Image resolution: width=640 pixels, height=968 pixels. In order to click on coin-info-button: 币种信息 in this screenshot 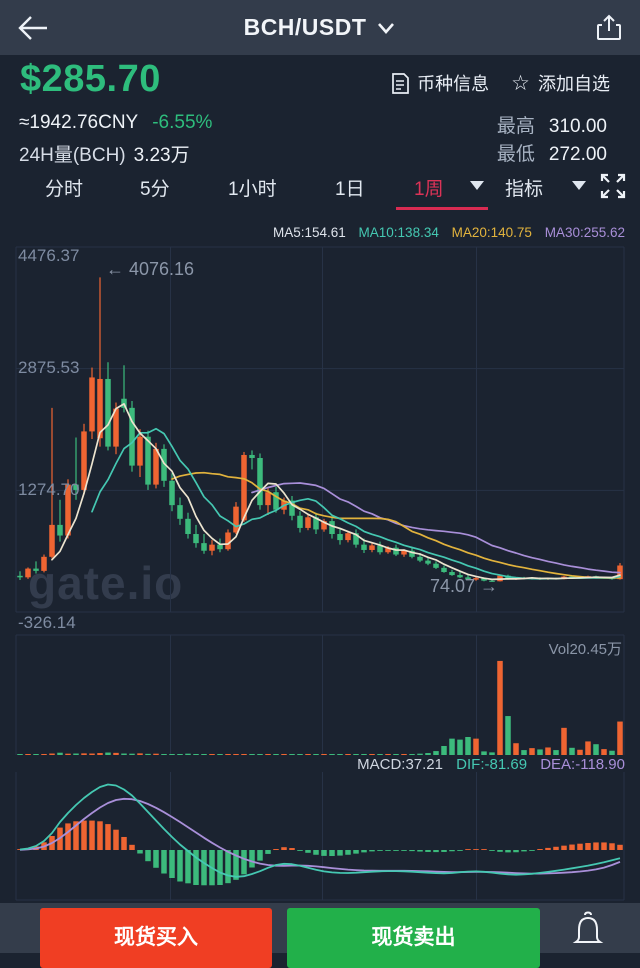, I will do `click(440, 83)`.